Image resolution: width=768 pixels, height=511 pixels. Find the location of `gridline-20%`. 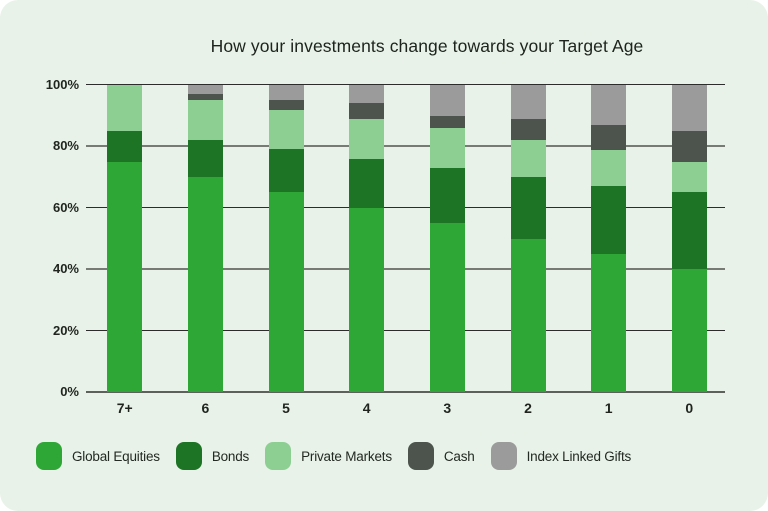

gridline-20% is located at coordinates (405, 330).